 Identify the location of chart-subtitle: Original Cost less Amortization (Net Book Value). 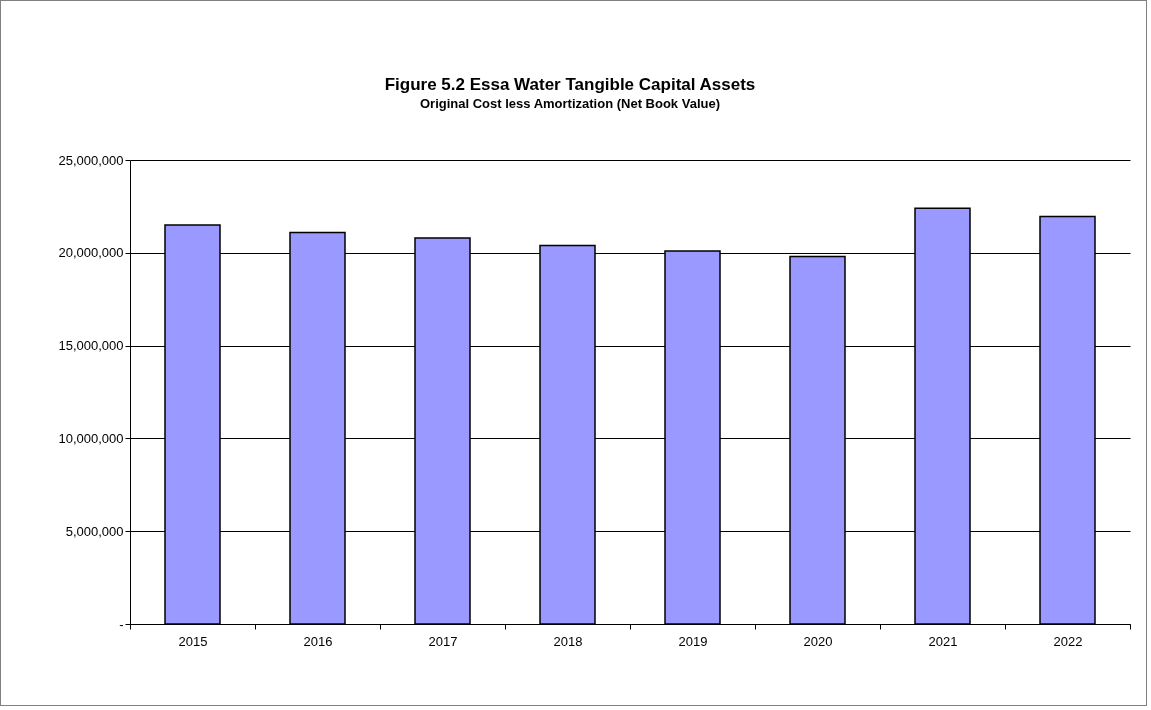
(570, 103).